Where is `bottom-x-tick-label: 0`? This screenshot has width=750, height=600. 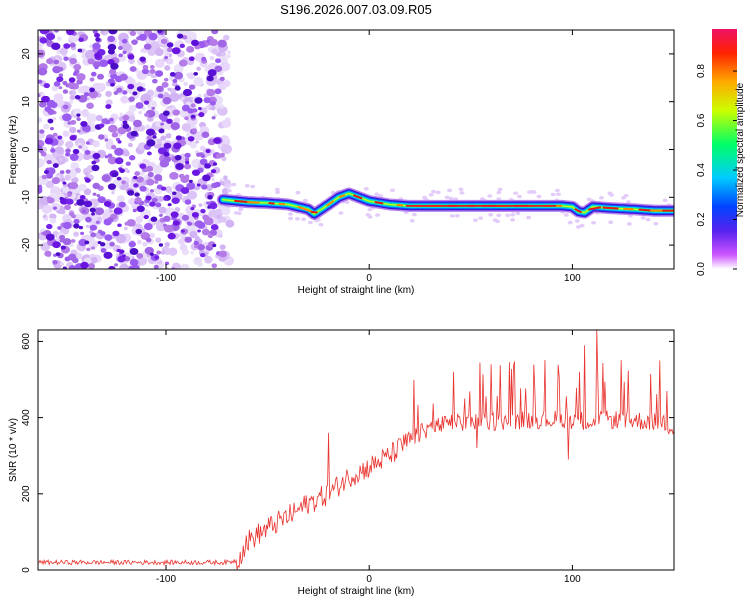
bottom-x-tick-label: 0 is located at coordinates (369, 579).